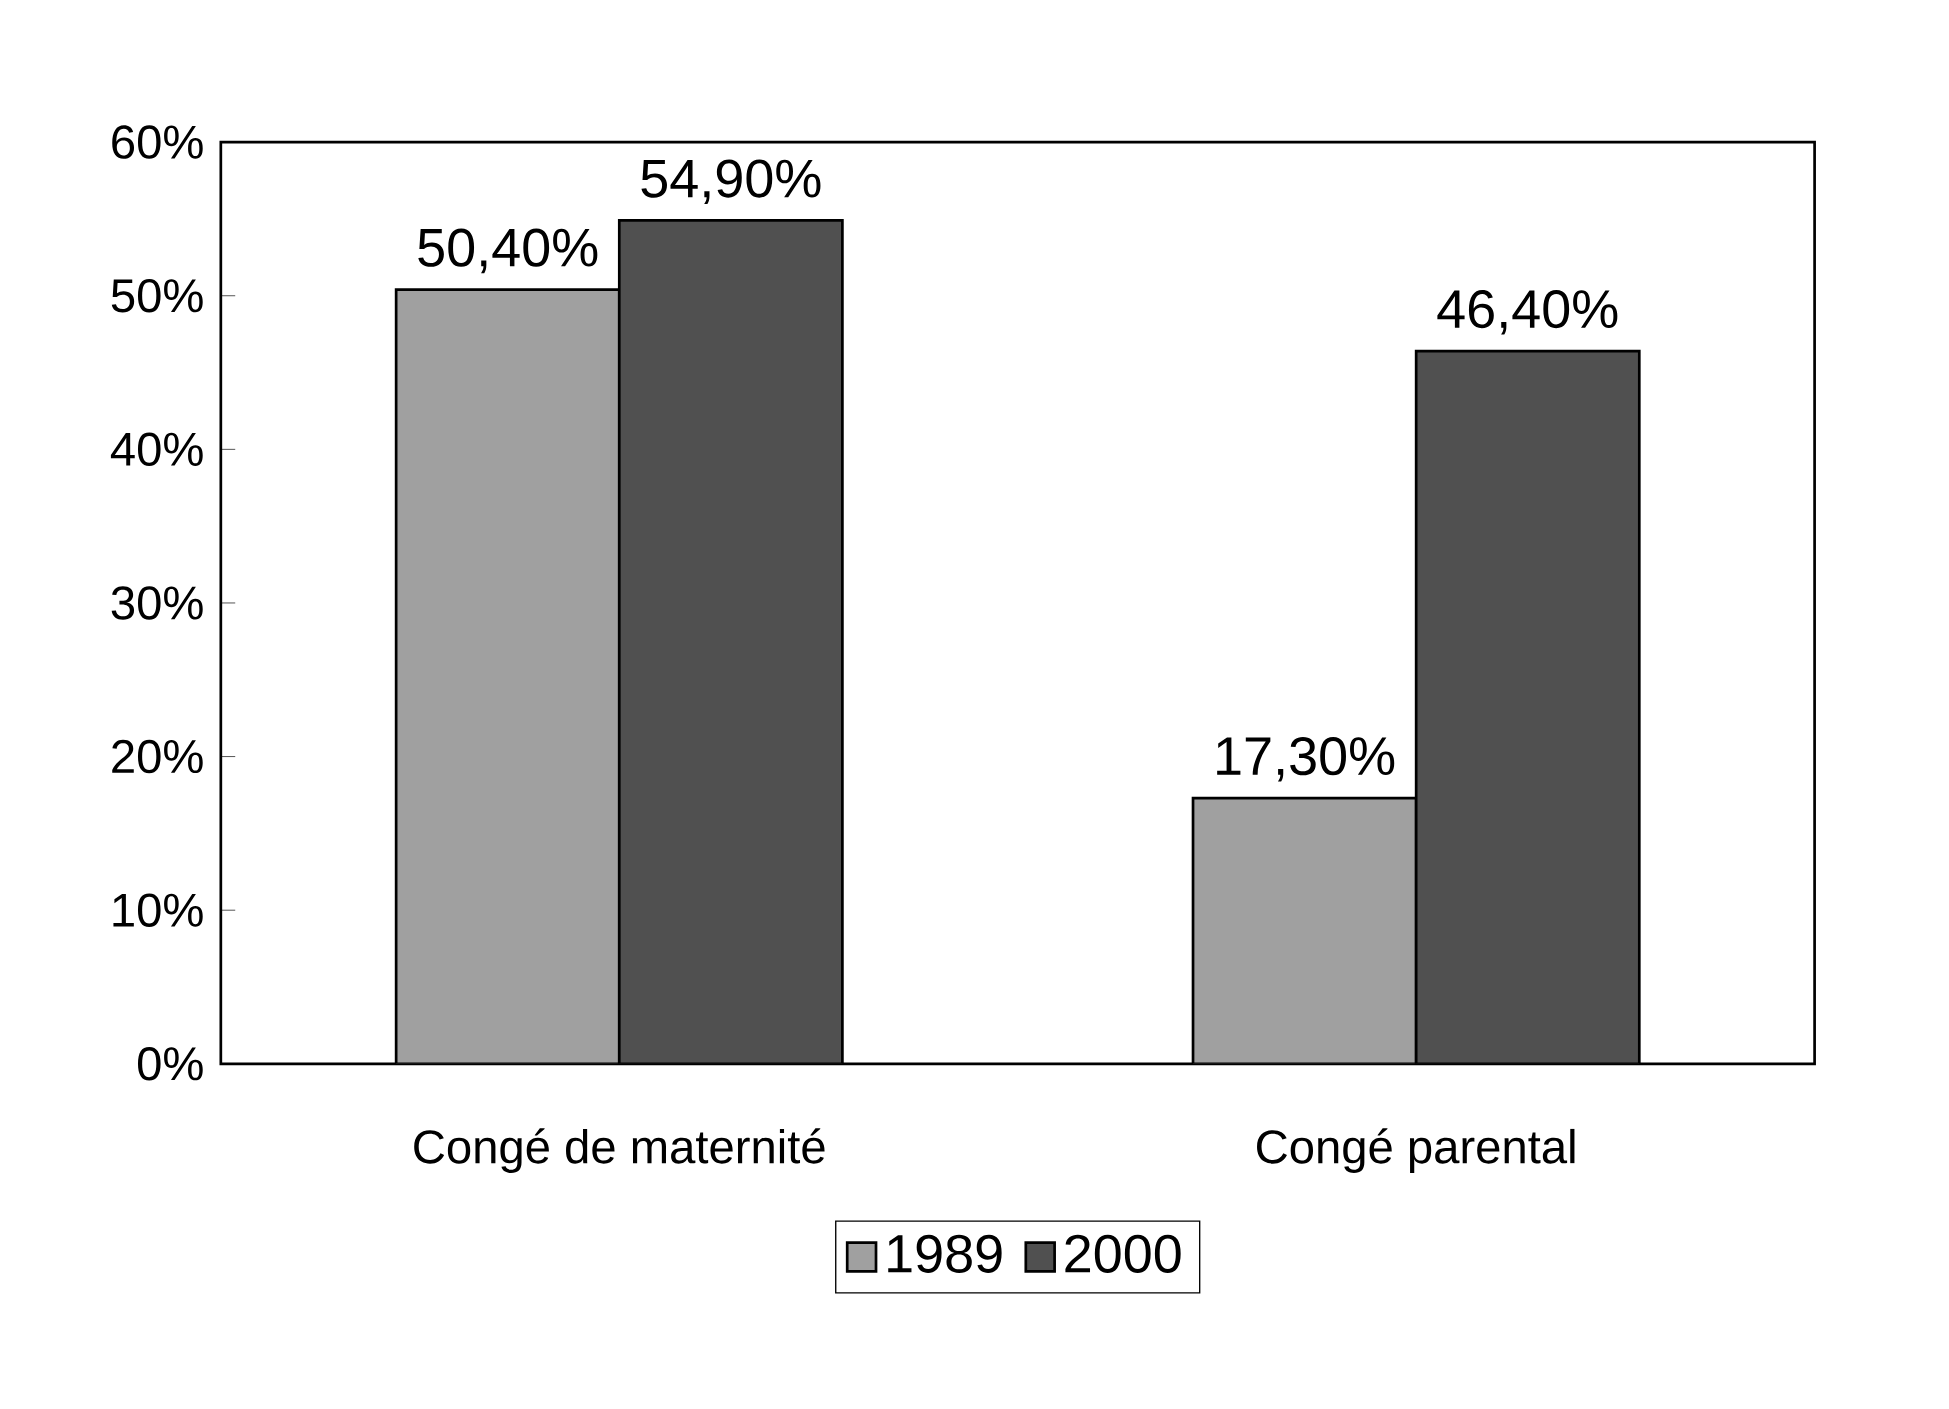 This screenshot has width=1949, height=1409. I want to click on y-tick-label: 60%, so click(157, 142).